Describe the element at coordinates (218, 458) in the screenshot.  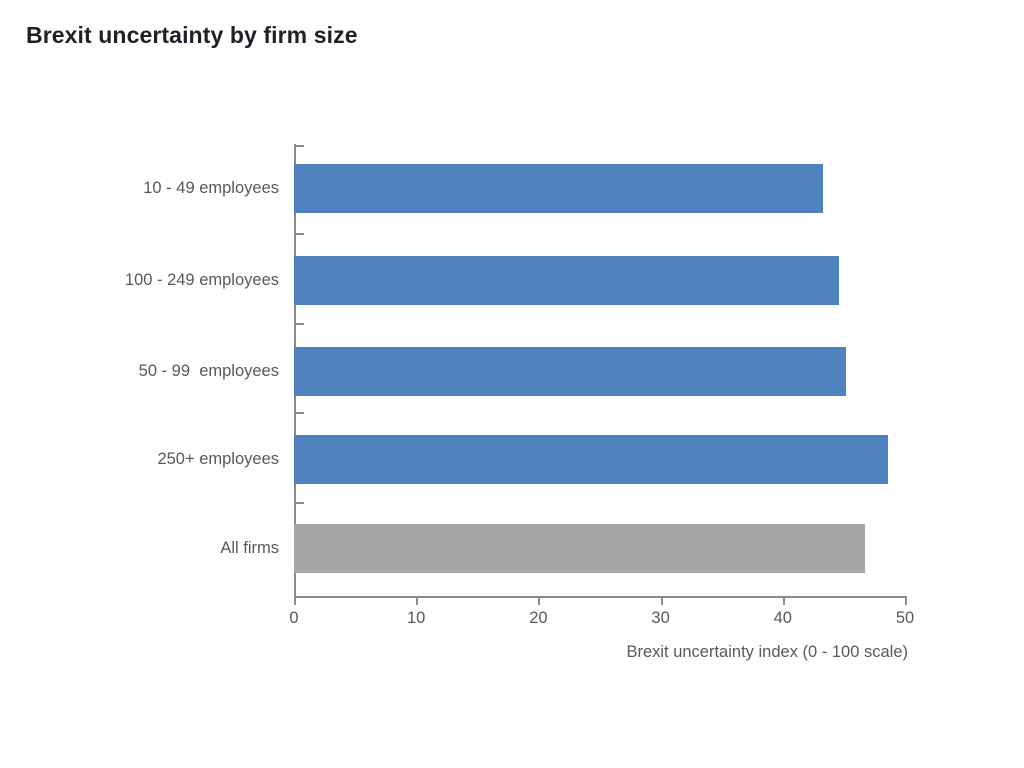
I see `y-axis-tick-label: 250+ employees` at that location.